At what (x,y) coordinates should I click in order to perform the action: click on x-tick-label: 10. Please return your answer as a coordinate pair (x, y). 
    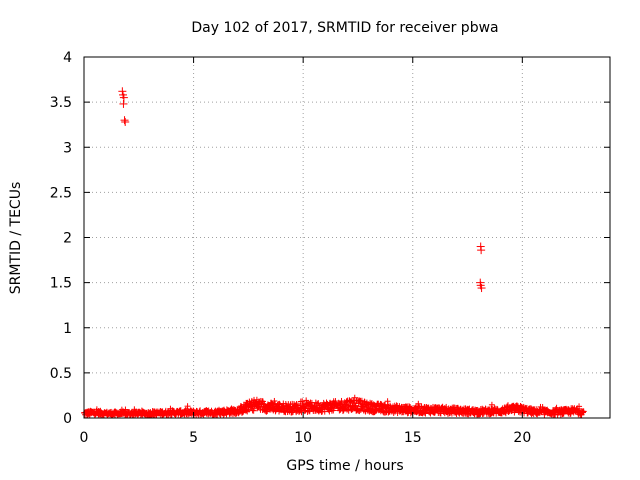
    Looking at the image, I should click on (303, 438).